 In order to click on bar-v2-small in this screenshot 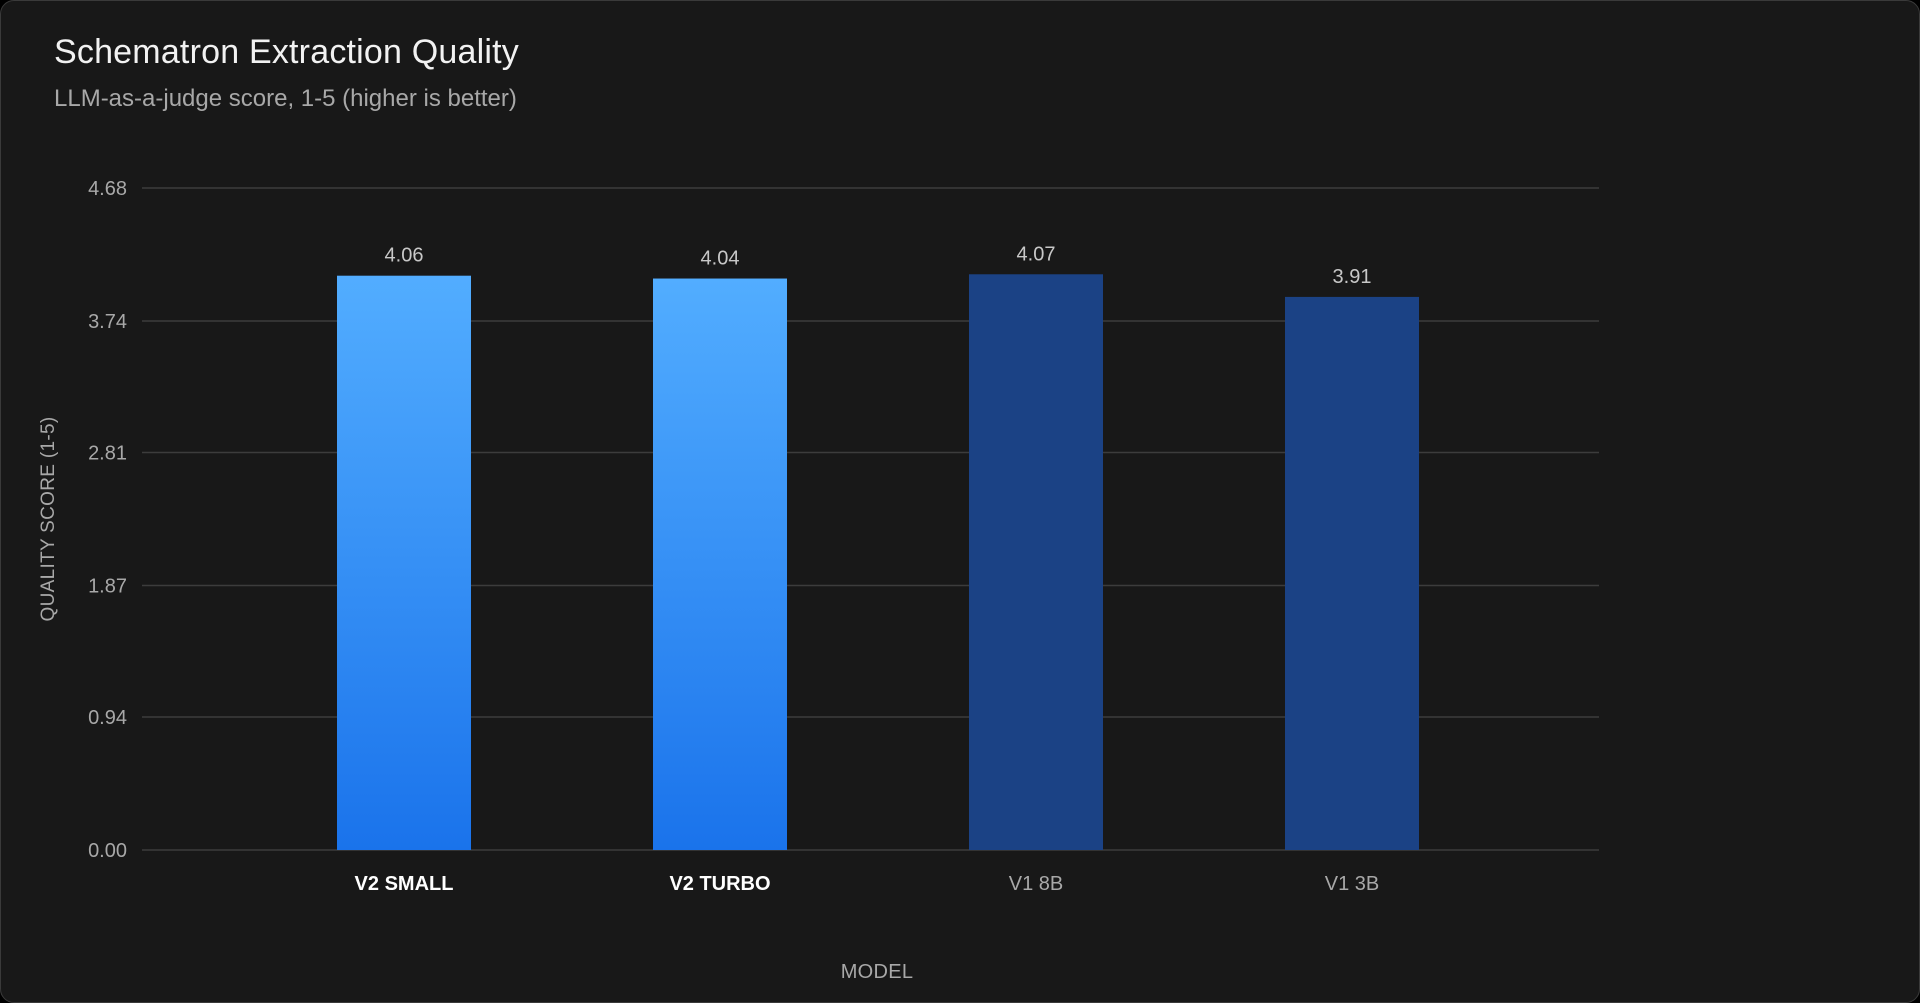, I will do `click(404, 562)`.